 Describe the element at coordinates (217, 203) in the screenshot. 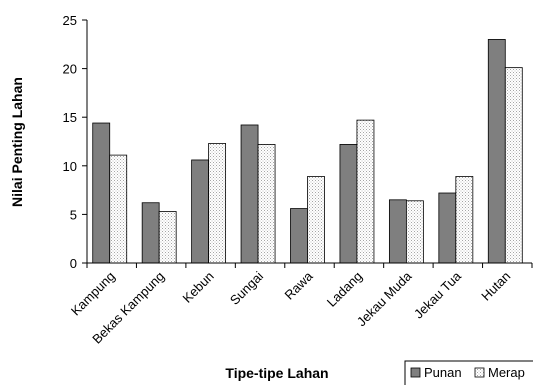

I see `bar-merap-kebun` at that location.